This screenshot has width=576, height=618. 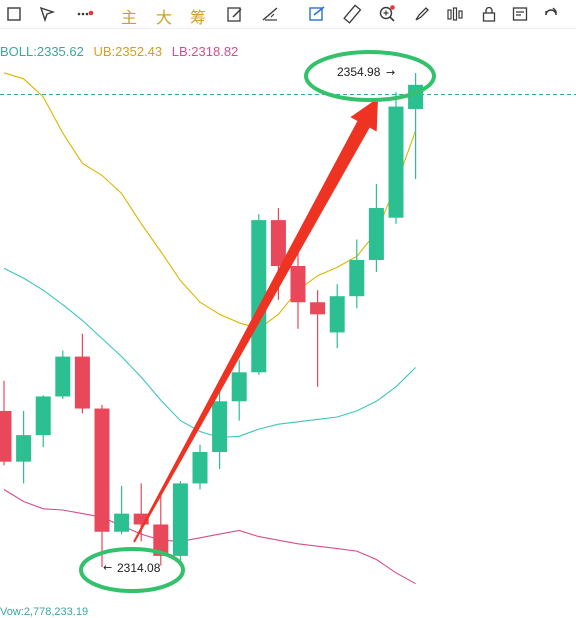 I want to click on boll-legend: BOLL:2335.62 UB:2352.43 LB:2318.82, so click(x=122, y=51).